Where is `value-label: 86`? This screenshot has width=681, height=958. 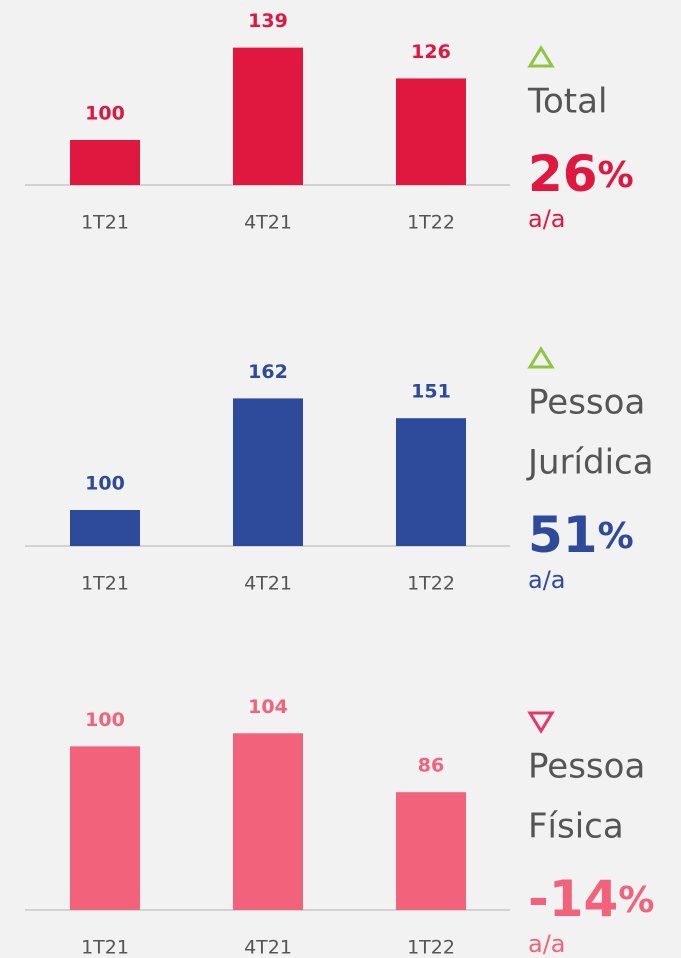 value-label: 86 is located at coordinates (431, 766).